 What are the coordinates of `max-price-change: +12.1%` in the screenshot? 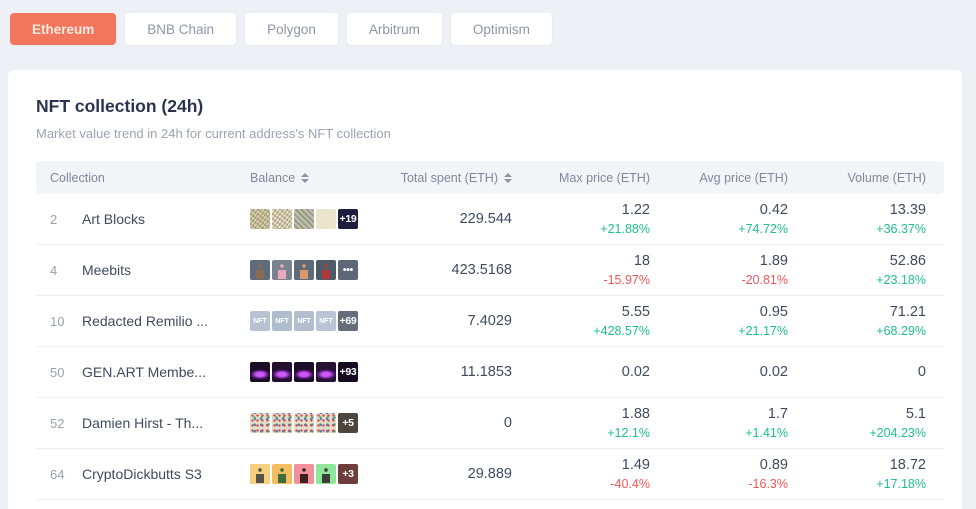 It's located at (628, 433).